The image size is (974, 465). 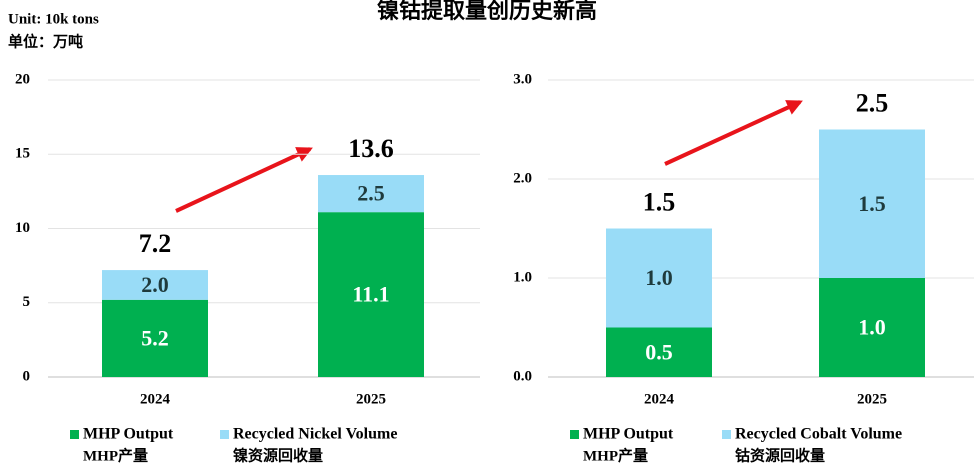 I want to click on legend-label: Recycled Nickel Volume, so click(x=315, y=434).